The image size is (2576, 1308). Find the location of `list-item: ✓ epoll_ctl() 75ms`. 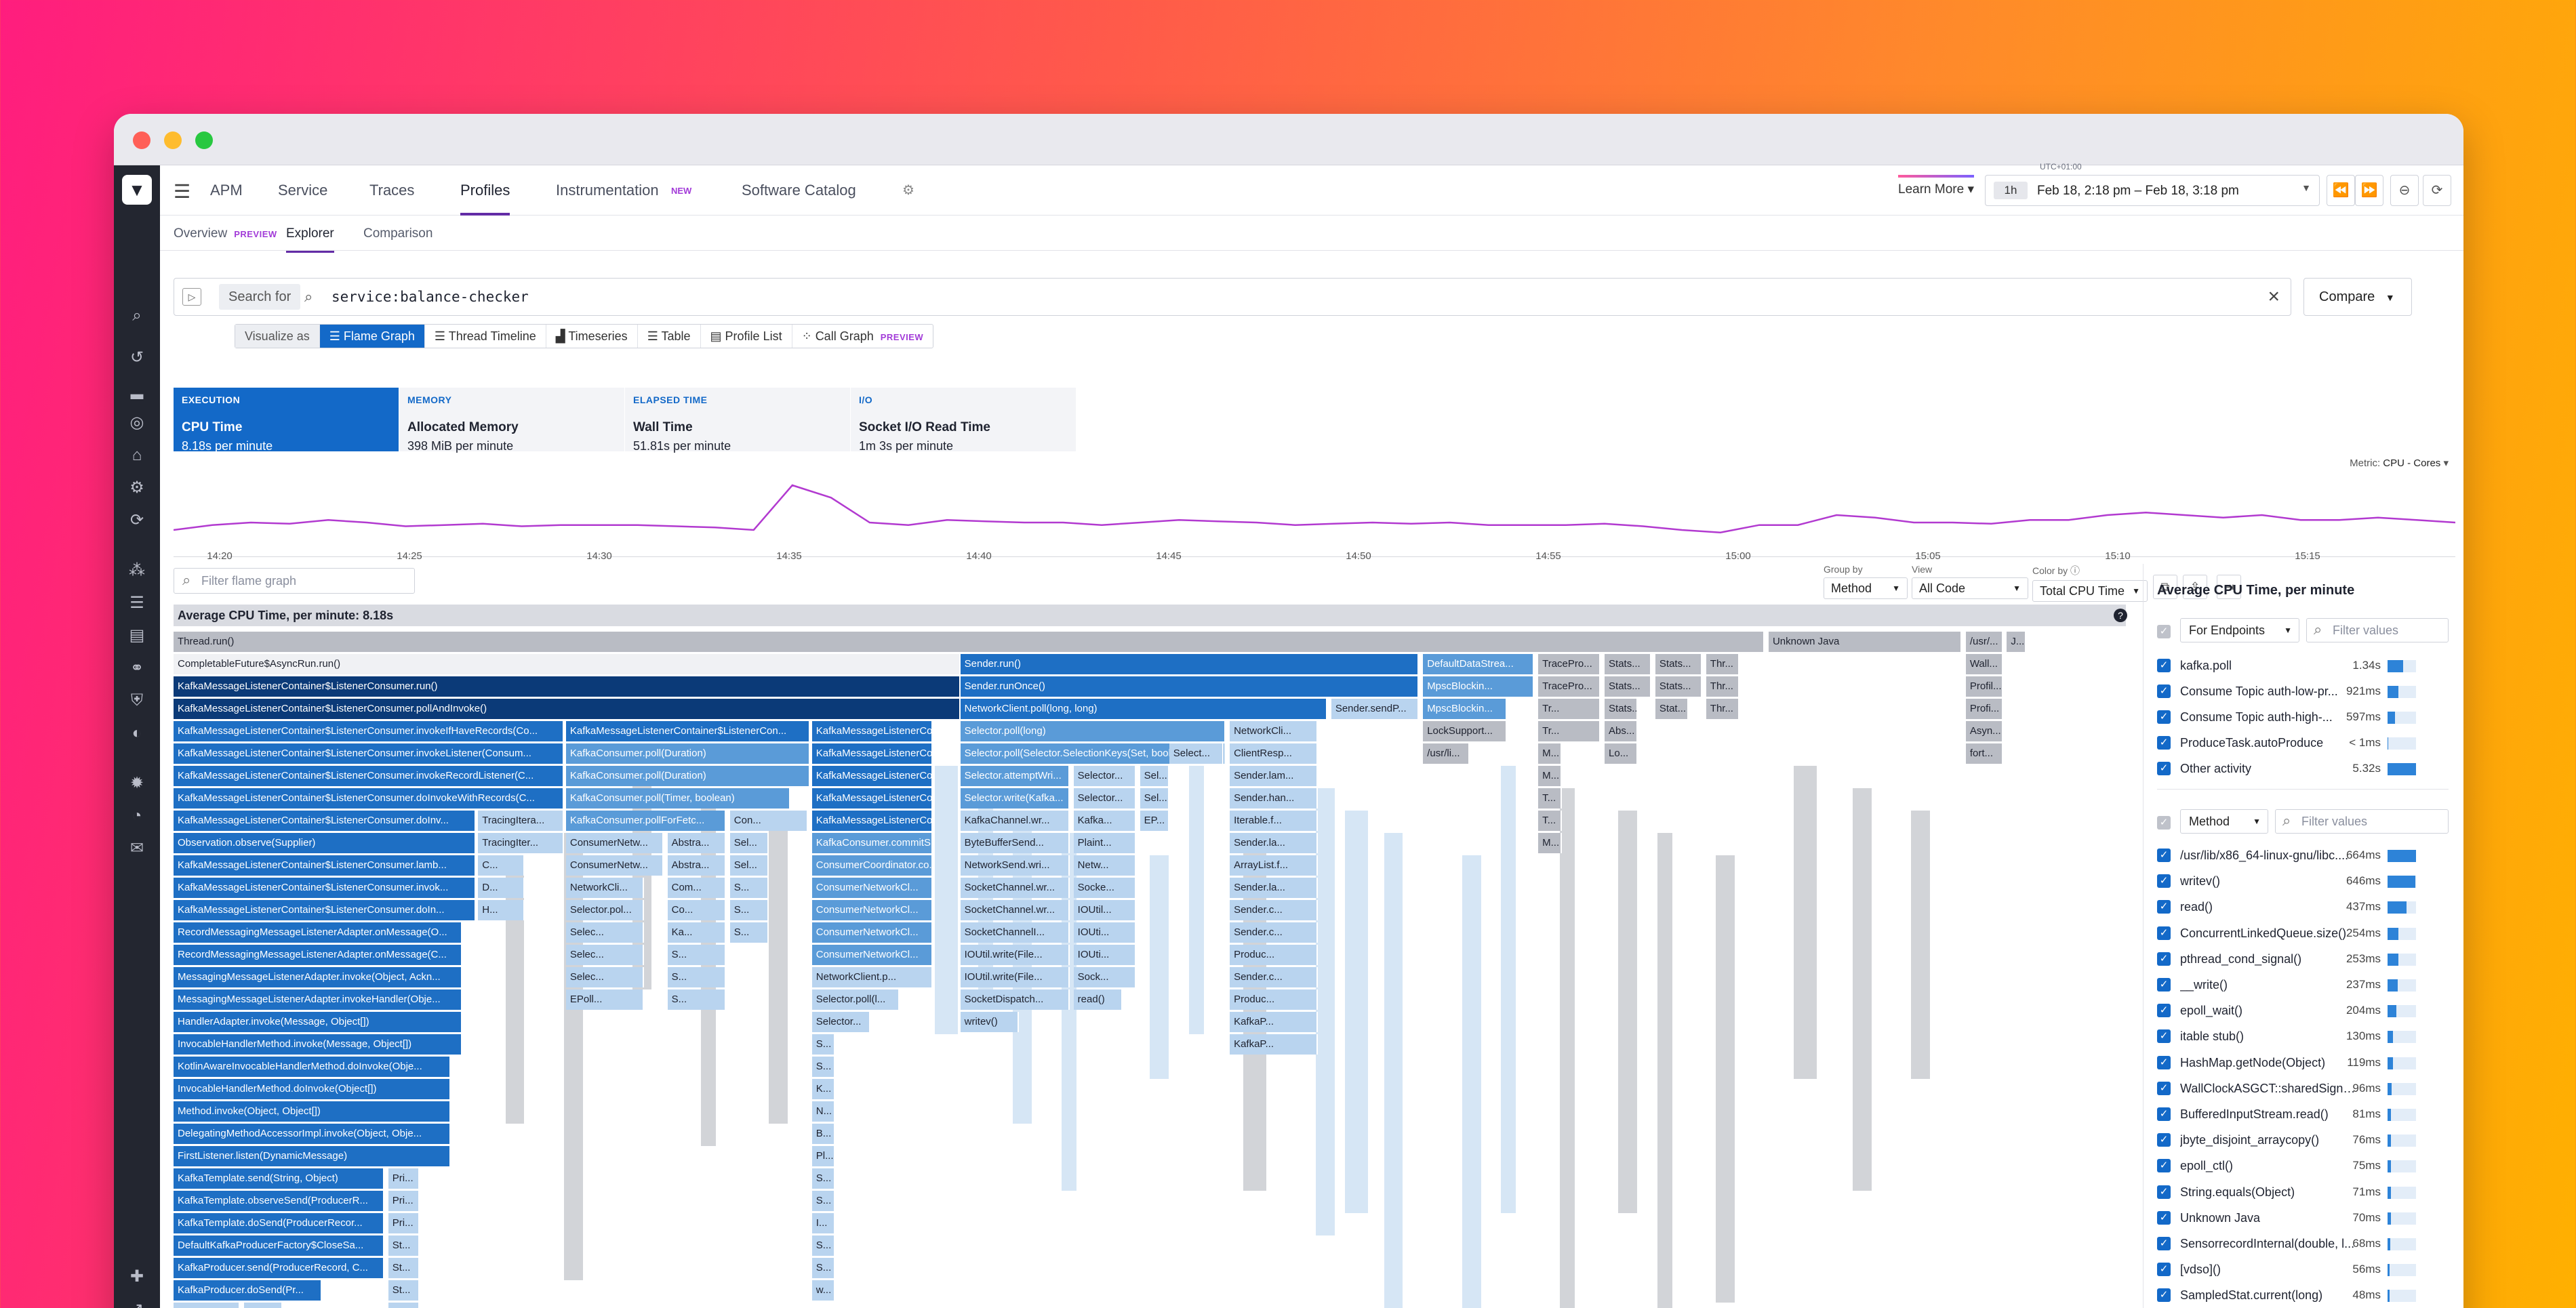

list-item: ✓ epoll_ctl() 75ms is located at coordinates (2303, 1167).